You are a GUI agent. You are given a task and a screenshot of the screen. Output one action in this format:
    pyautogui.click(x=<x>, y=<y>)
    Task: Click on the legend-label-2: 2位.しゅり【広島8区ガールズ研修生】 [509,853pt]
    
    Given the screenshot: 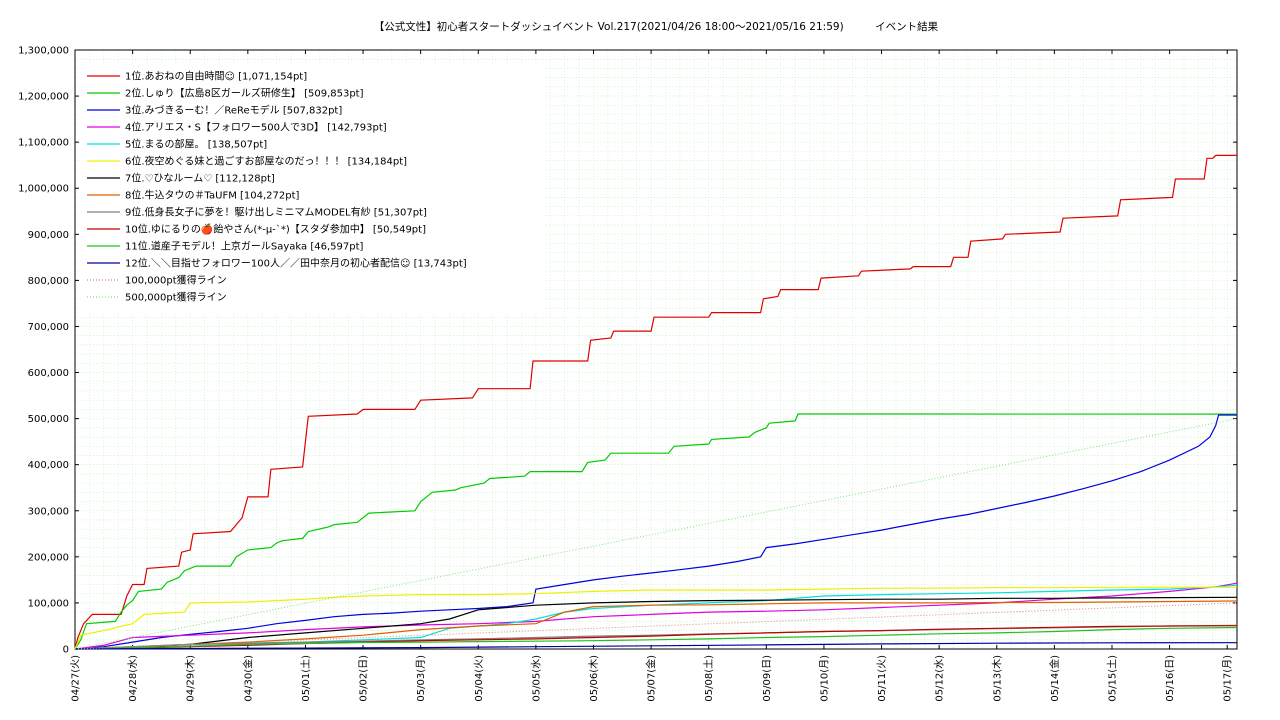 What is the action you would take?
    pyautogui.click(x=244, y=93)
    